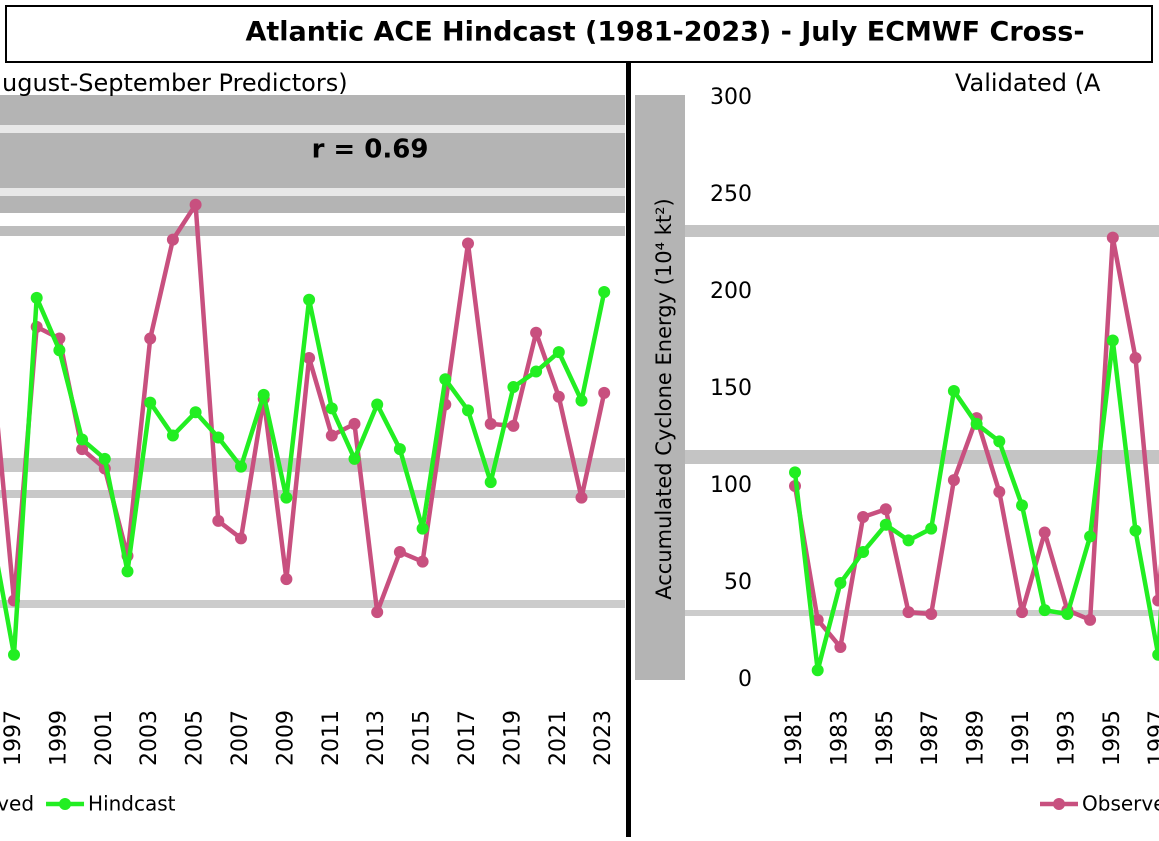 Image resolution: width=1159 pixels, height=841 pixels. Describe the element at coordinates (839, 738) in the screenshot. I see `x-tick-label: 1983` at that location.